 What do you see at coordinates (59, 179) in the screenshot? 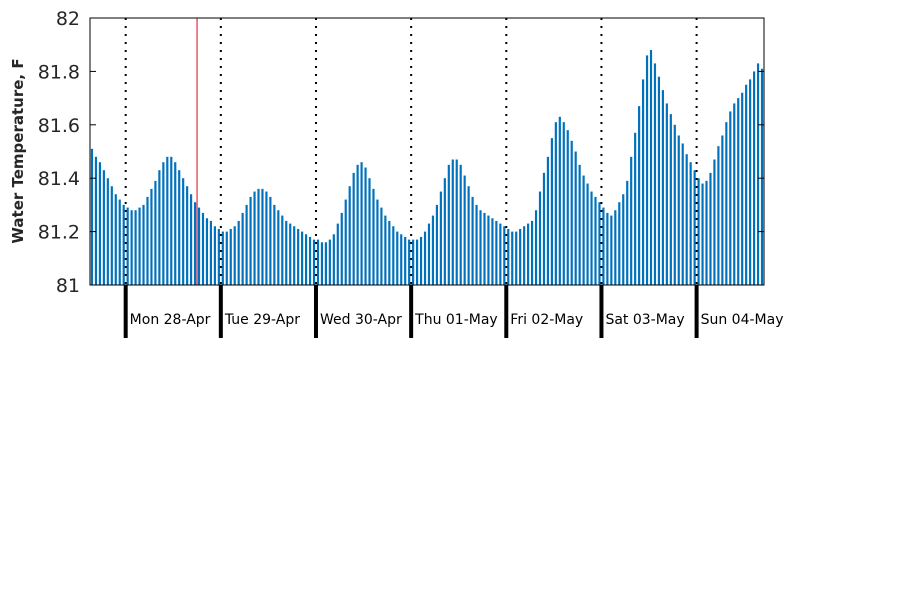
I see `y-tick-label: 81.4` at bounding box center [59, 179].